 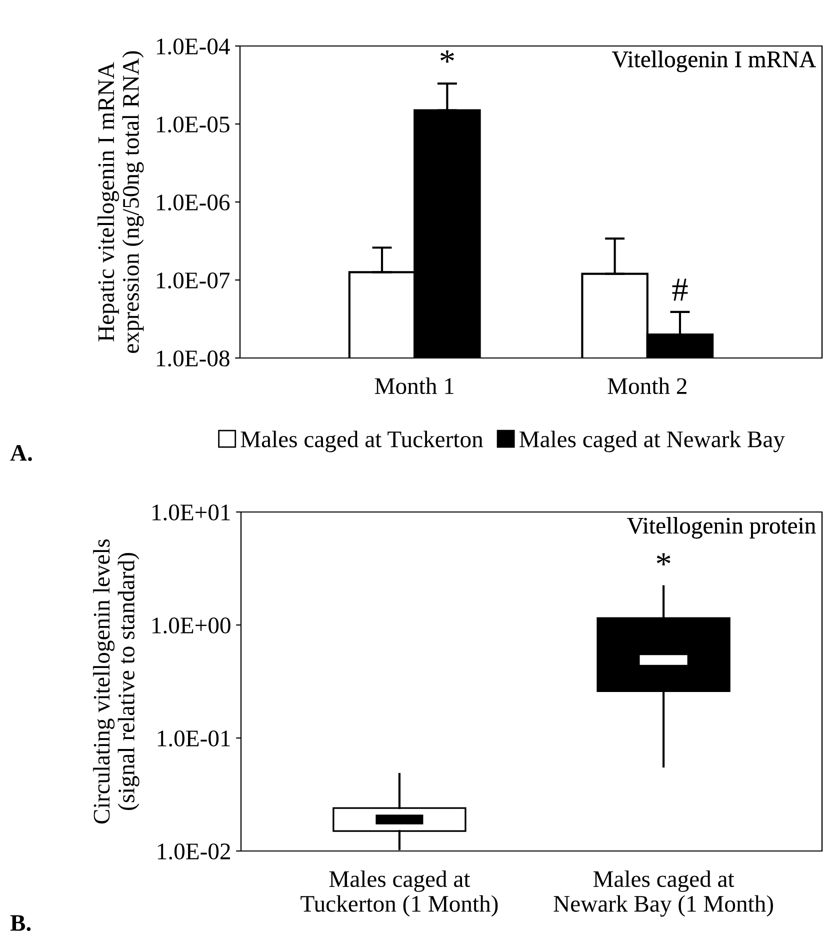 I want to click on data-label: *, so click(x=447, y=56).